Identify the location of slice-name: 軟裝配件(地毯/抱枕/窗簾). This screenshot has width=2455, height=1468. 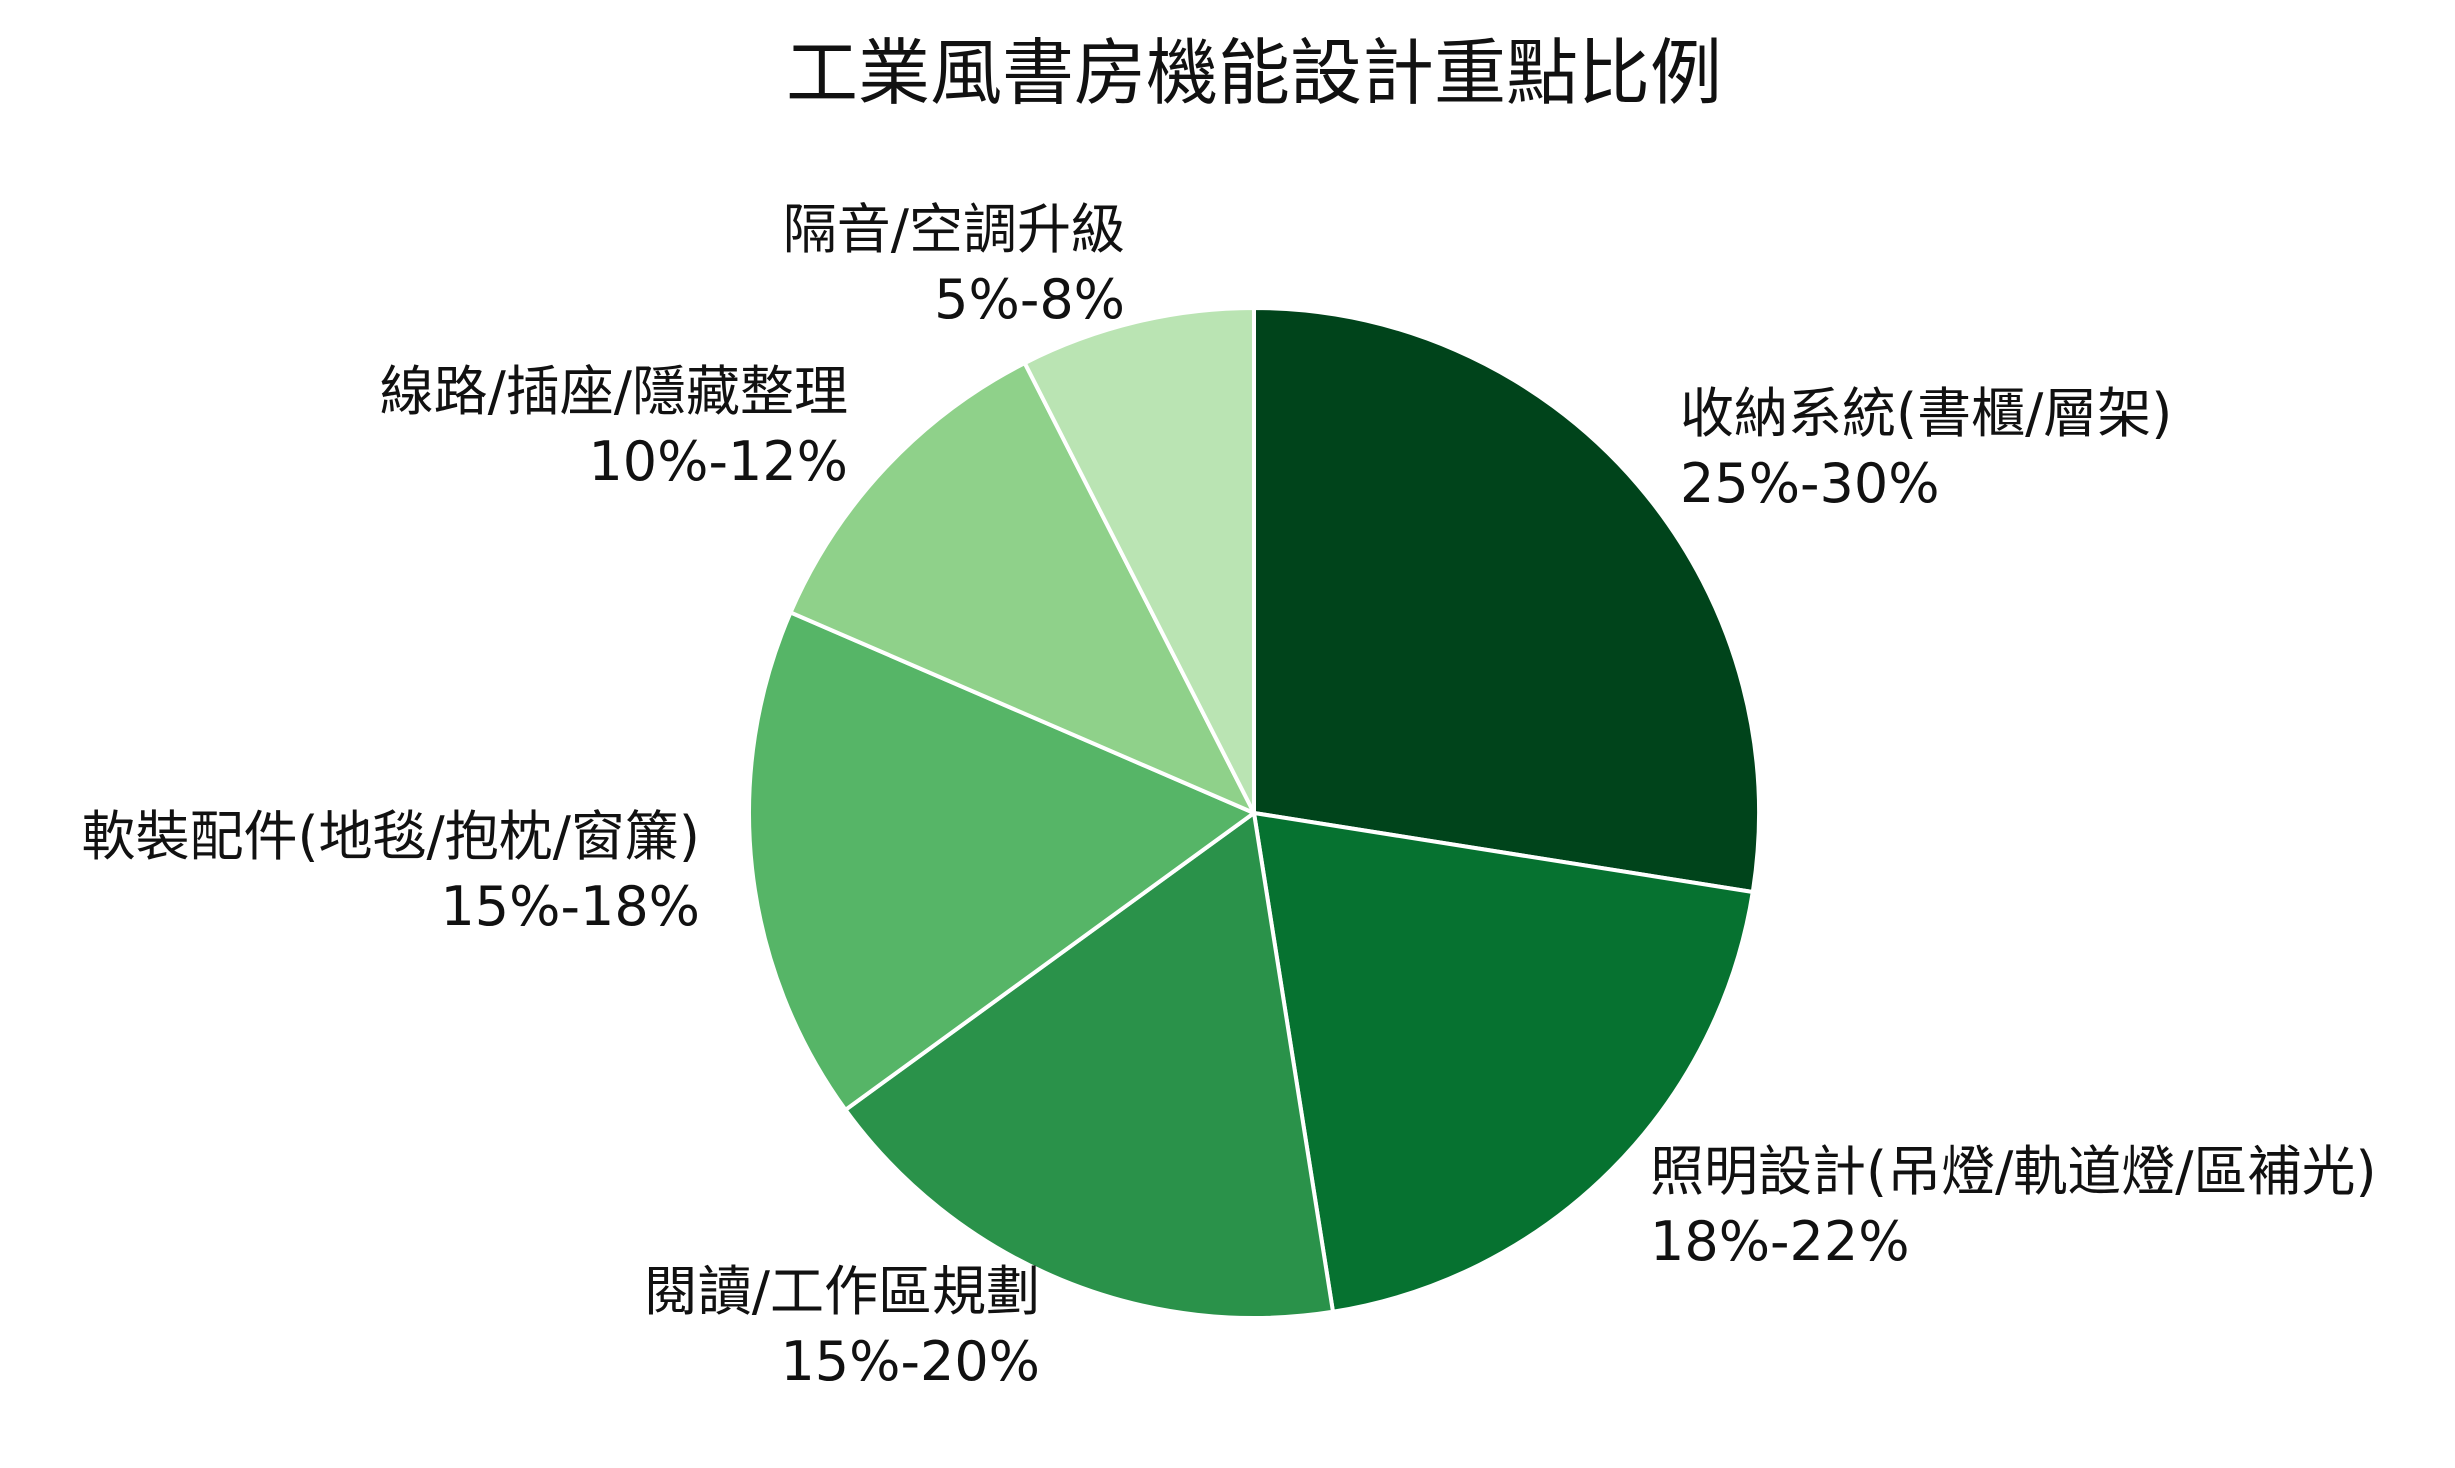
(390, 836).